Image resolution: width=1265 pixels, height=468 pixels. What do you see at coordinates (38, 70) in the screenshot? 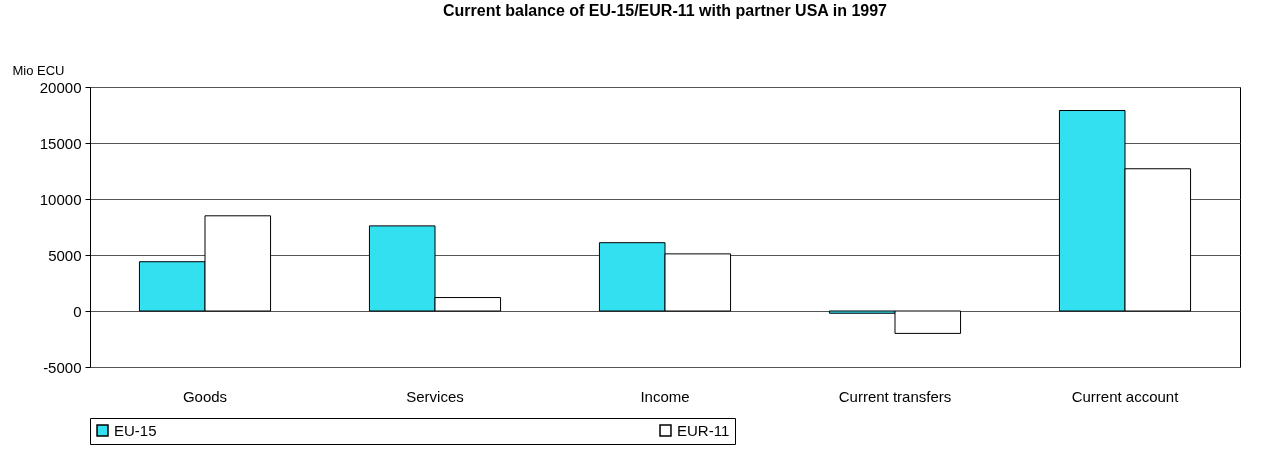
I see `y-axis-title: Mio ECU` at bounding box center [38, 70].